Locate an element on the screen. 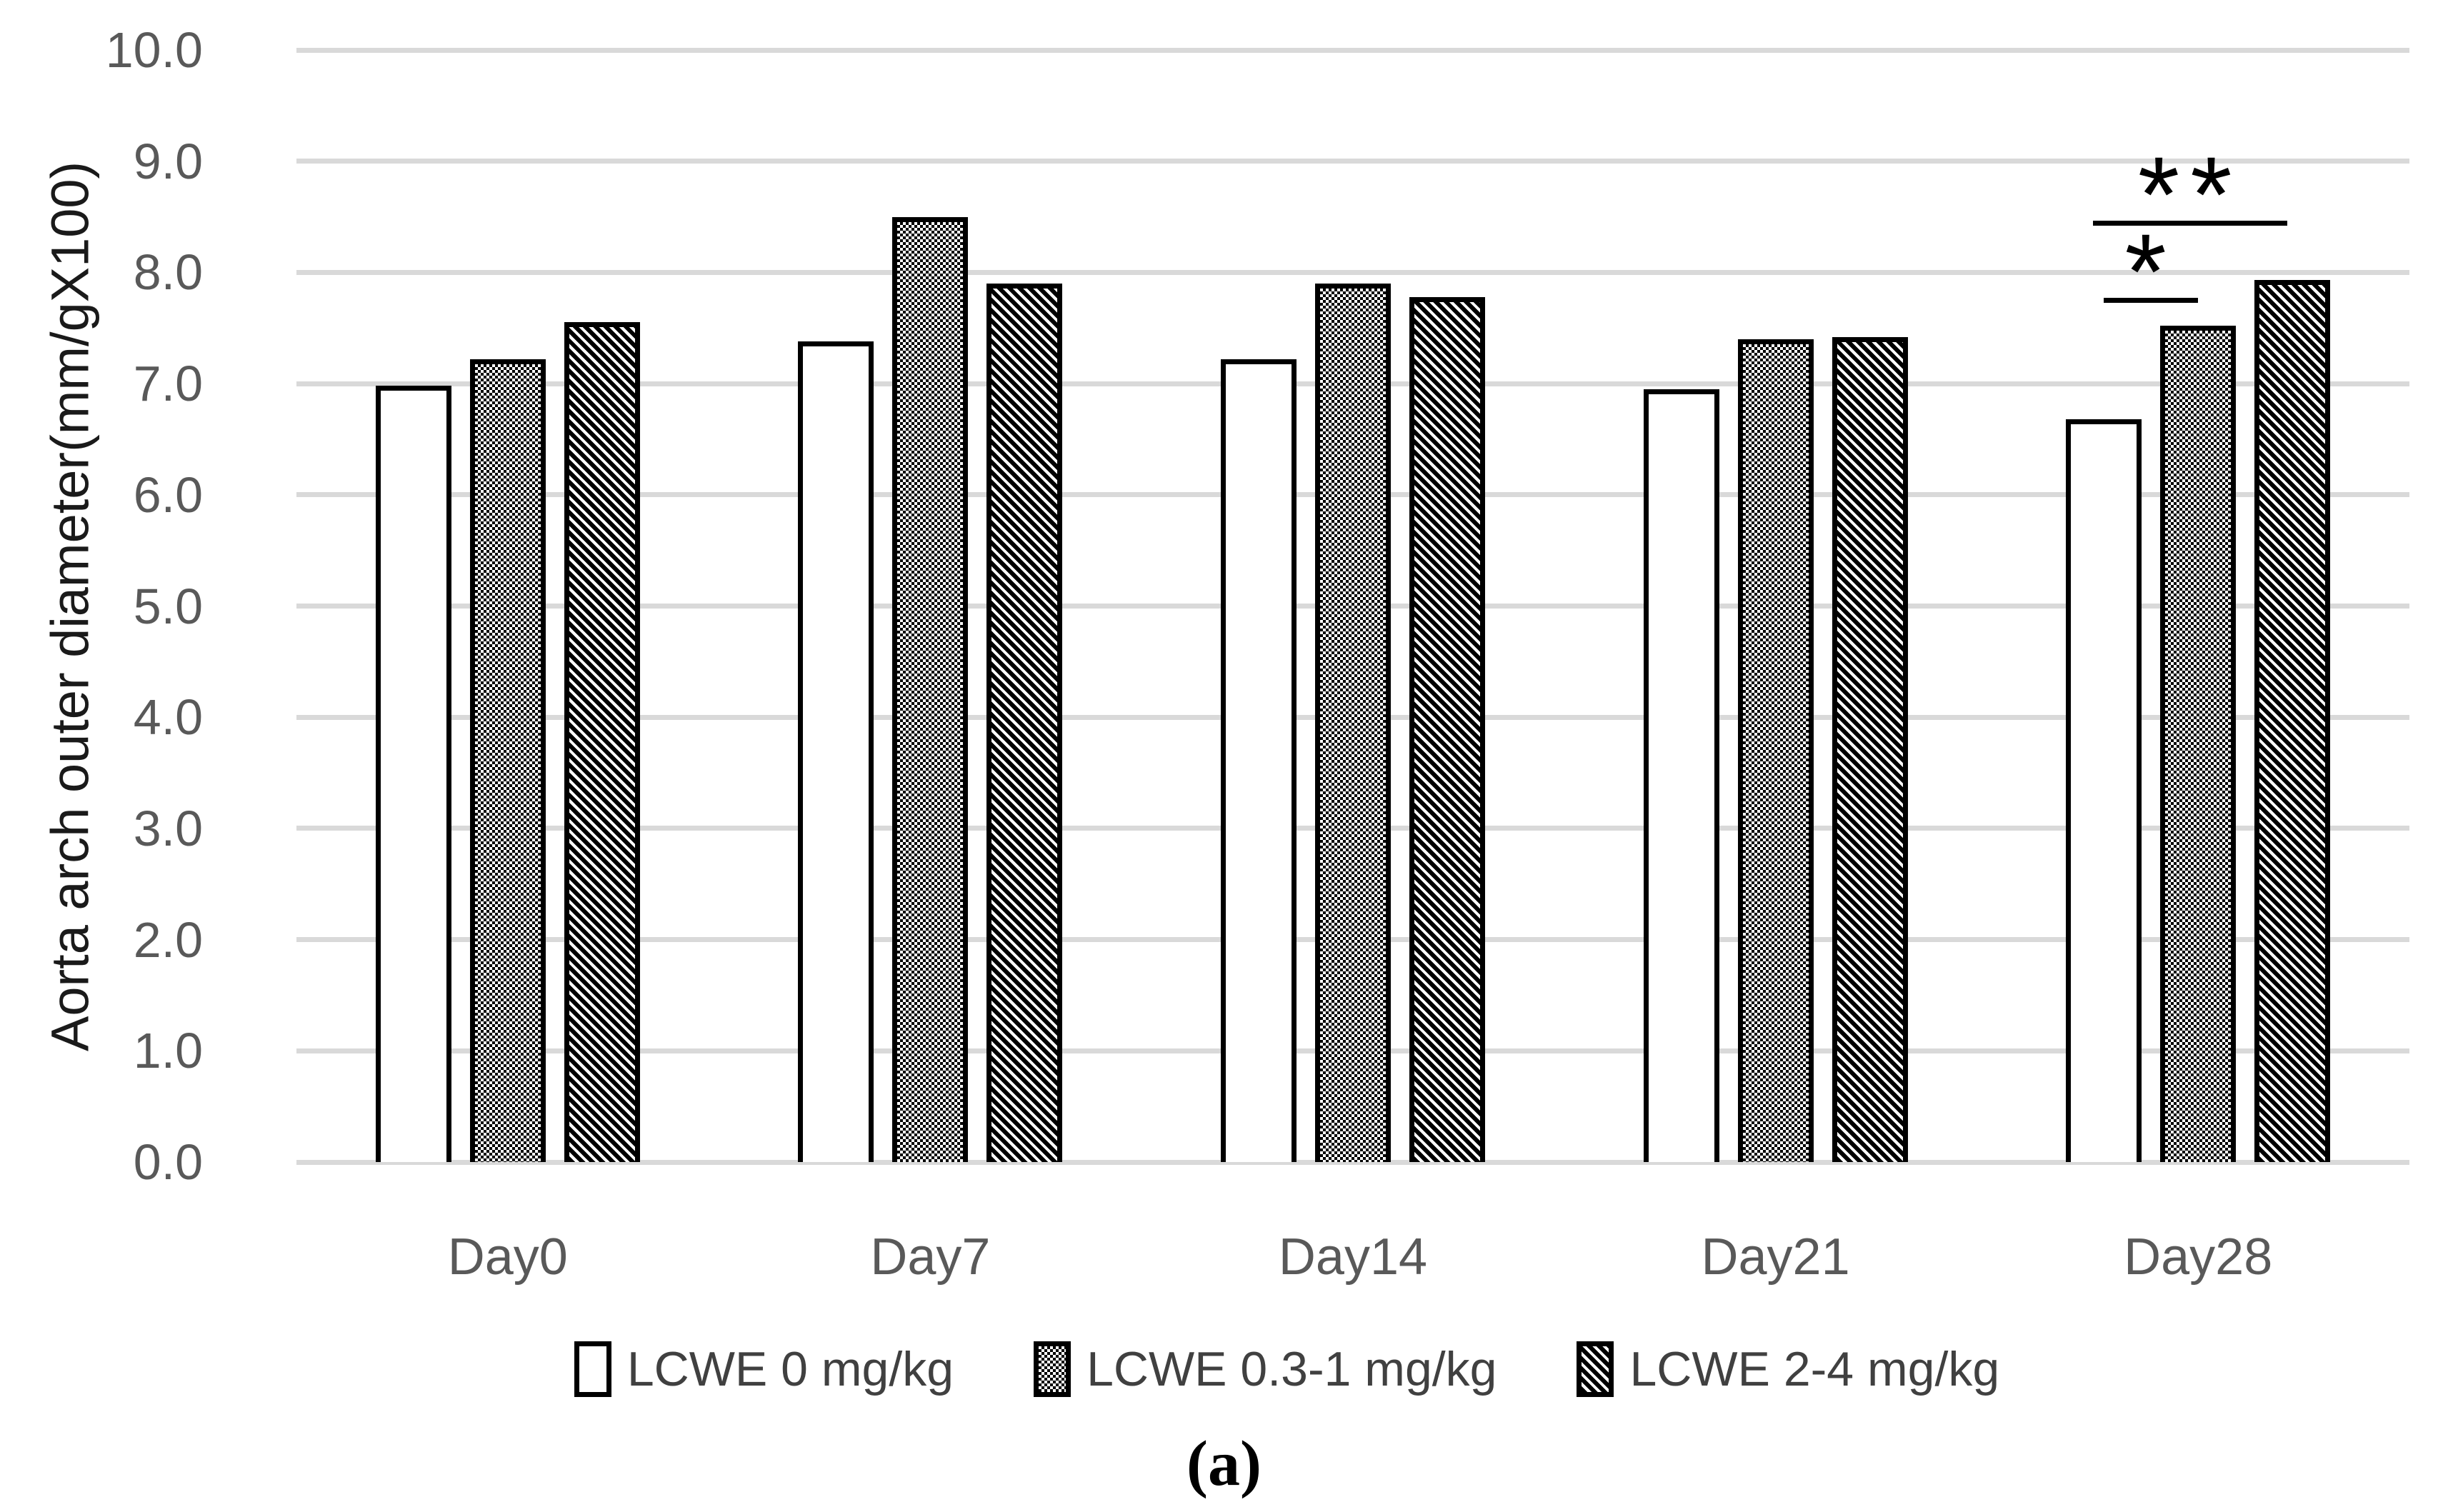 Image resolution: width=2448 pixels, height=1512 pixels. bar-day28-series2 is located at coordinates (2292, 721).